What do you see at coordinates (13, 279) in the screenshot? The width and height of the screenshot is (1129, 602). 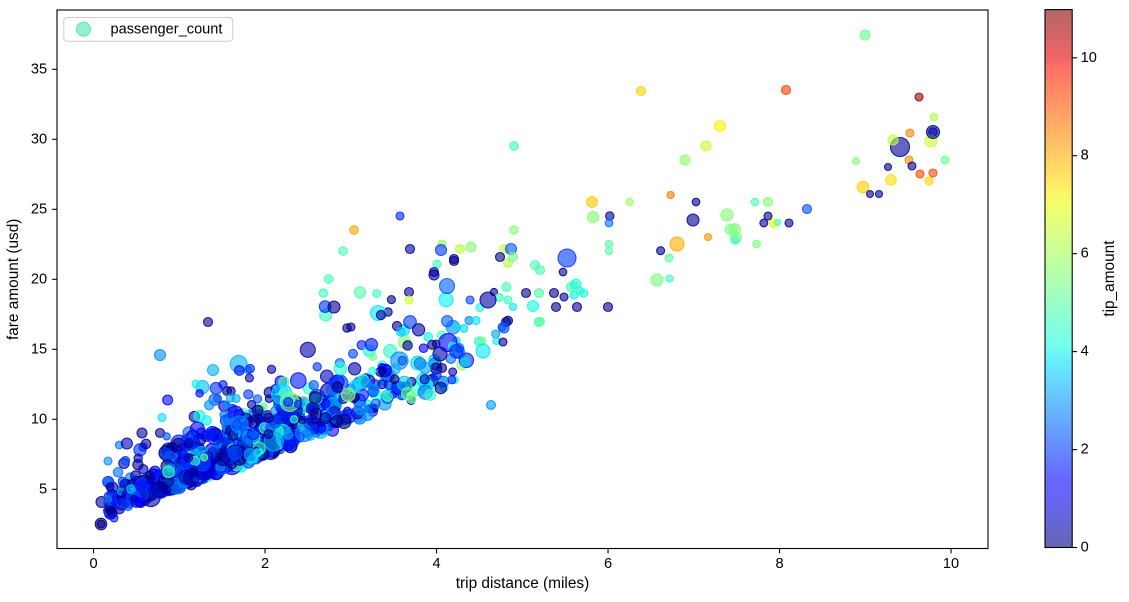 I see `svg-text: fare amount (usd)` at bounding box center [13, 279].